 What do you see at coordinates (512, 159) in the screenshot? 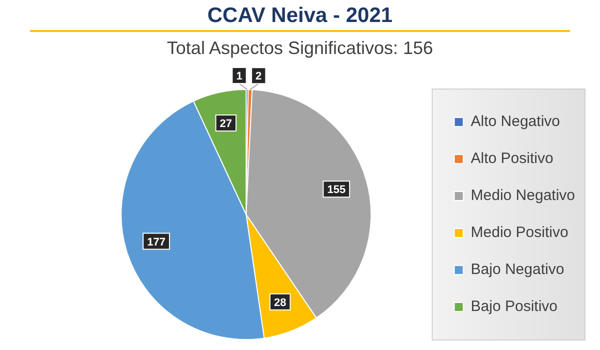
I see `legend-label: Alto Positivo` at bounding box center [512, 159].